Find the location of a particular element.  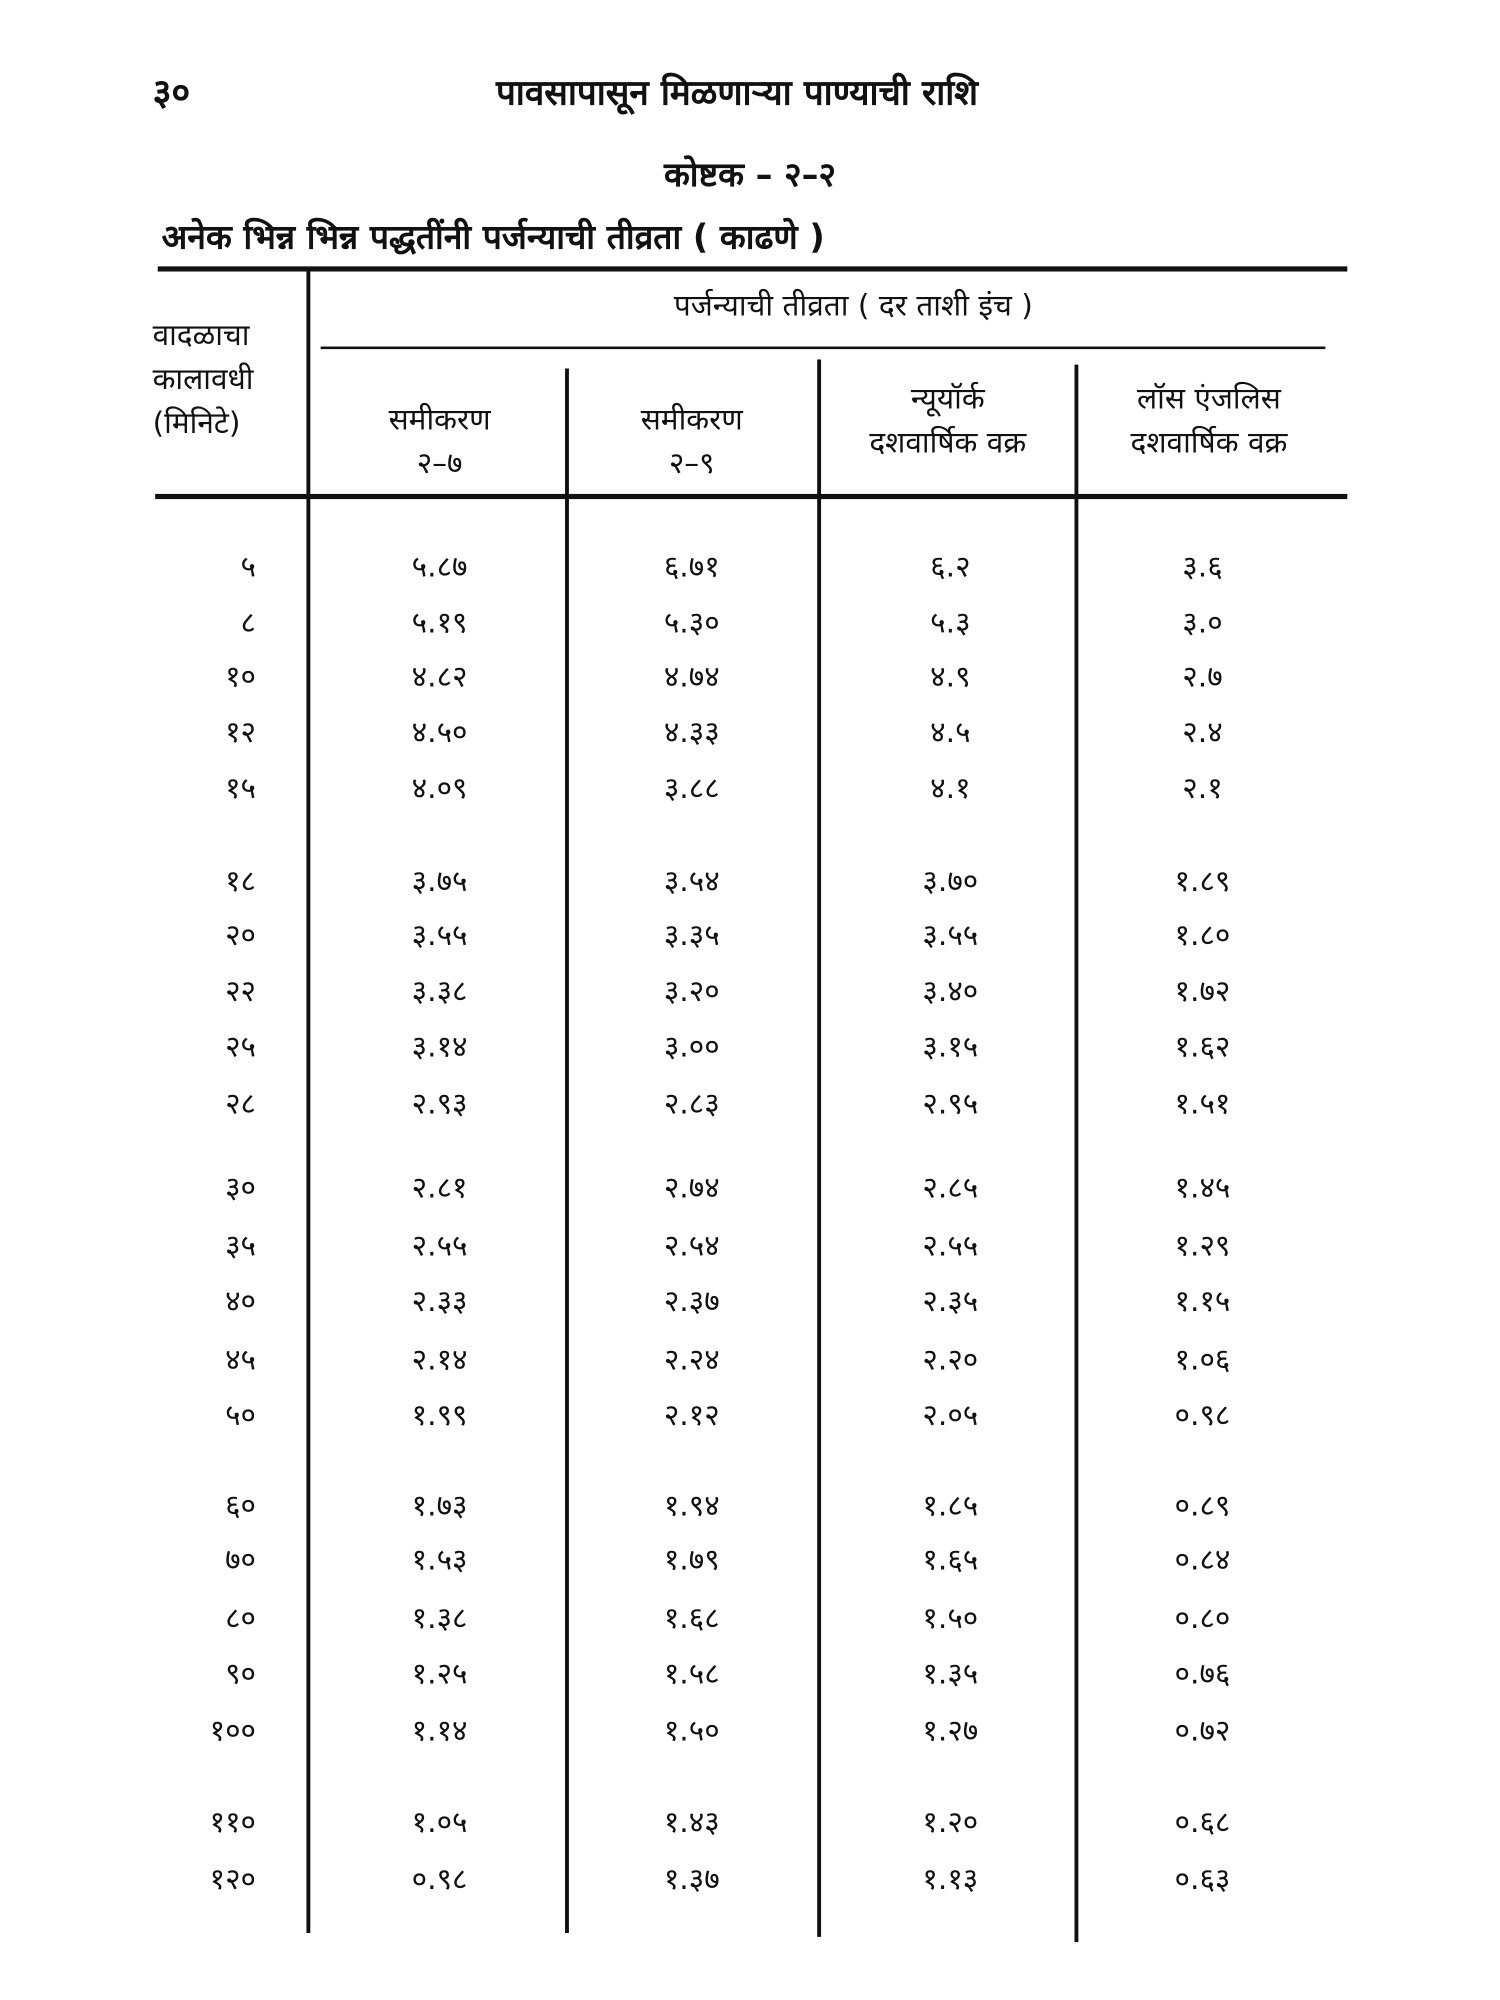

intensity-cell: १.३५ is located at coordinates (950, 1674).